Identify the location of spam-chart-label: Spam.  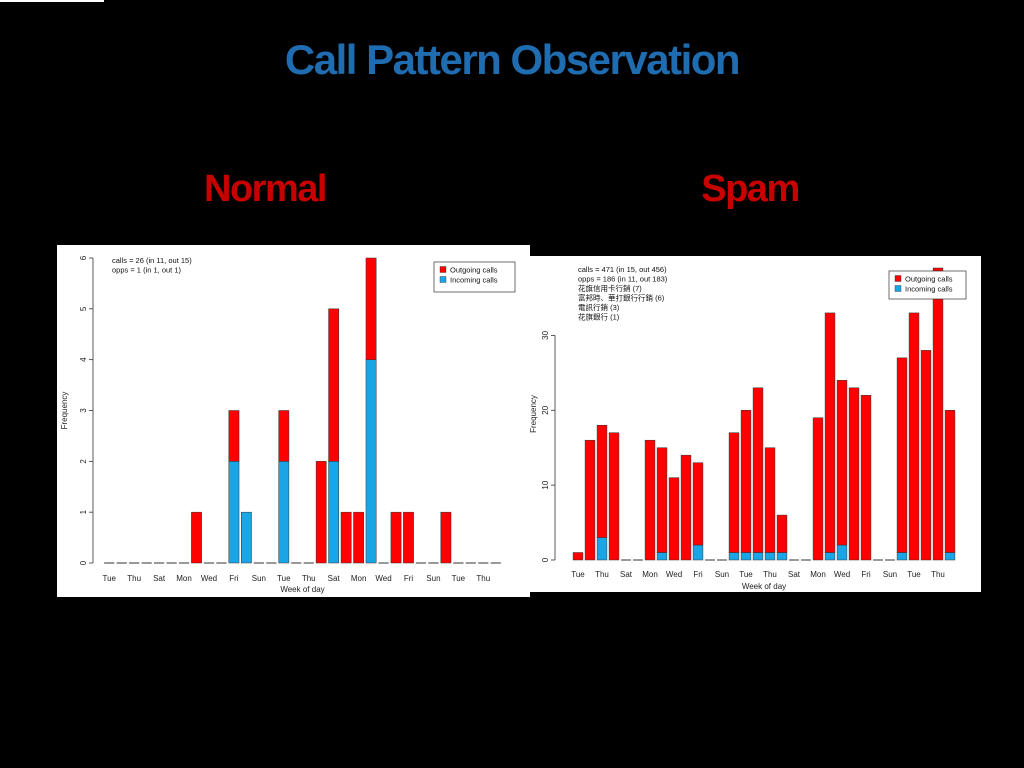
(750, 189).